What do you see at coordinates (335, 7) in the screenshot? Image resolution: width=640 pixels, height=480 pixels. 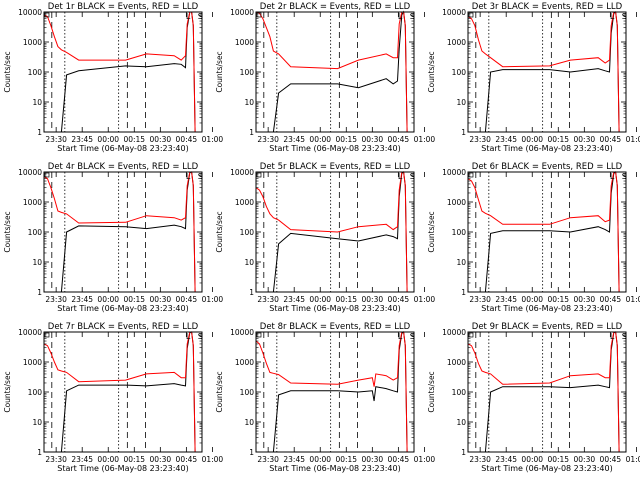 I see `panel-title: Det 2r BLACK = Events, RED = LLD` at bounding box center [335, 7].